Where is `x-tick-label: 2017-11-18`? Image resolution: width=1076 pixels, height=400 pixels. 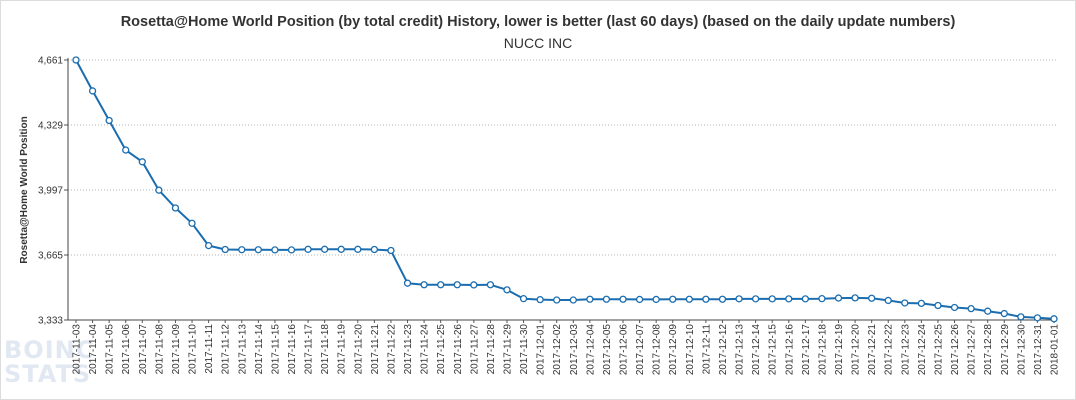
x-tick-label: 2017-11-18 is located at coordinates (325, 349).